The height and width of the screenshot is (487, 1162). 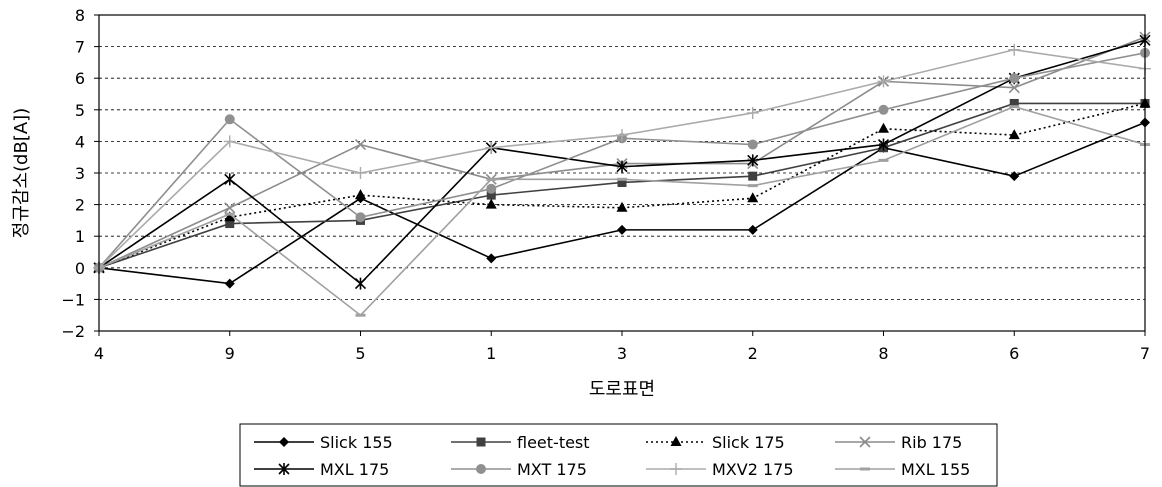 I want to click on y-tick-label: −2, so click(x=73, y=331).